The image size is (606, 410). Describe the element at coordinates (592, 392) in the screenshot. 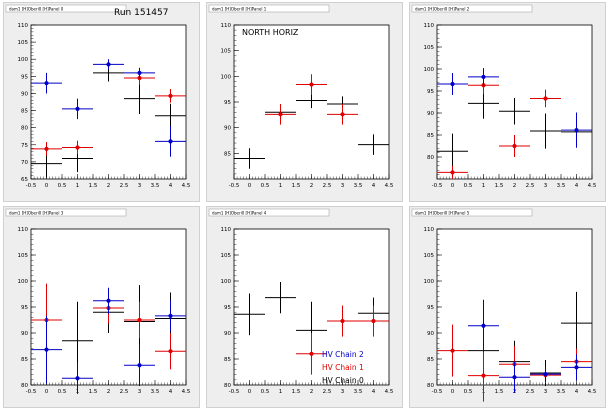

I see `x-tick-label: 4.5` at that location.